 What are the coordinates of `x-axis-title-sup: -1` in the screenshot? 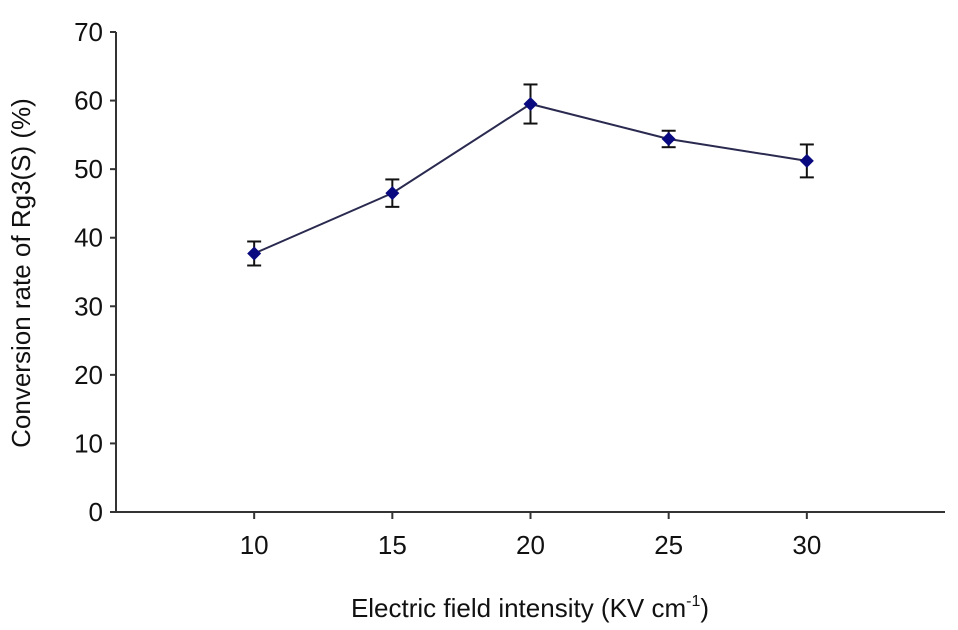 It's located at (693, 601).